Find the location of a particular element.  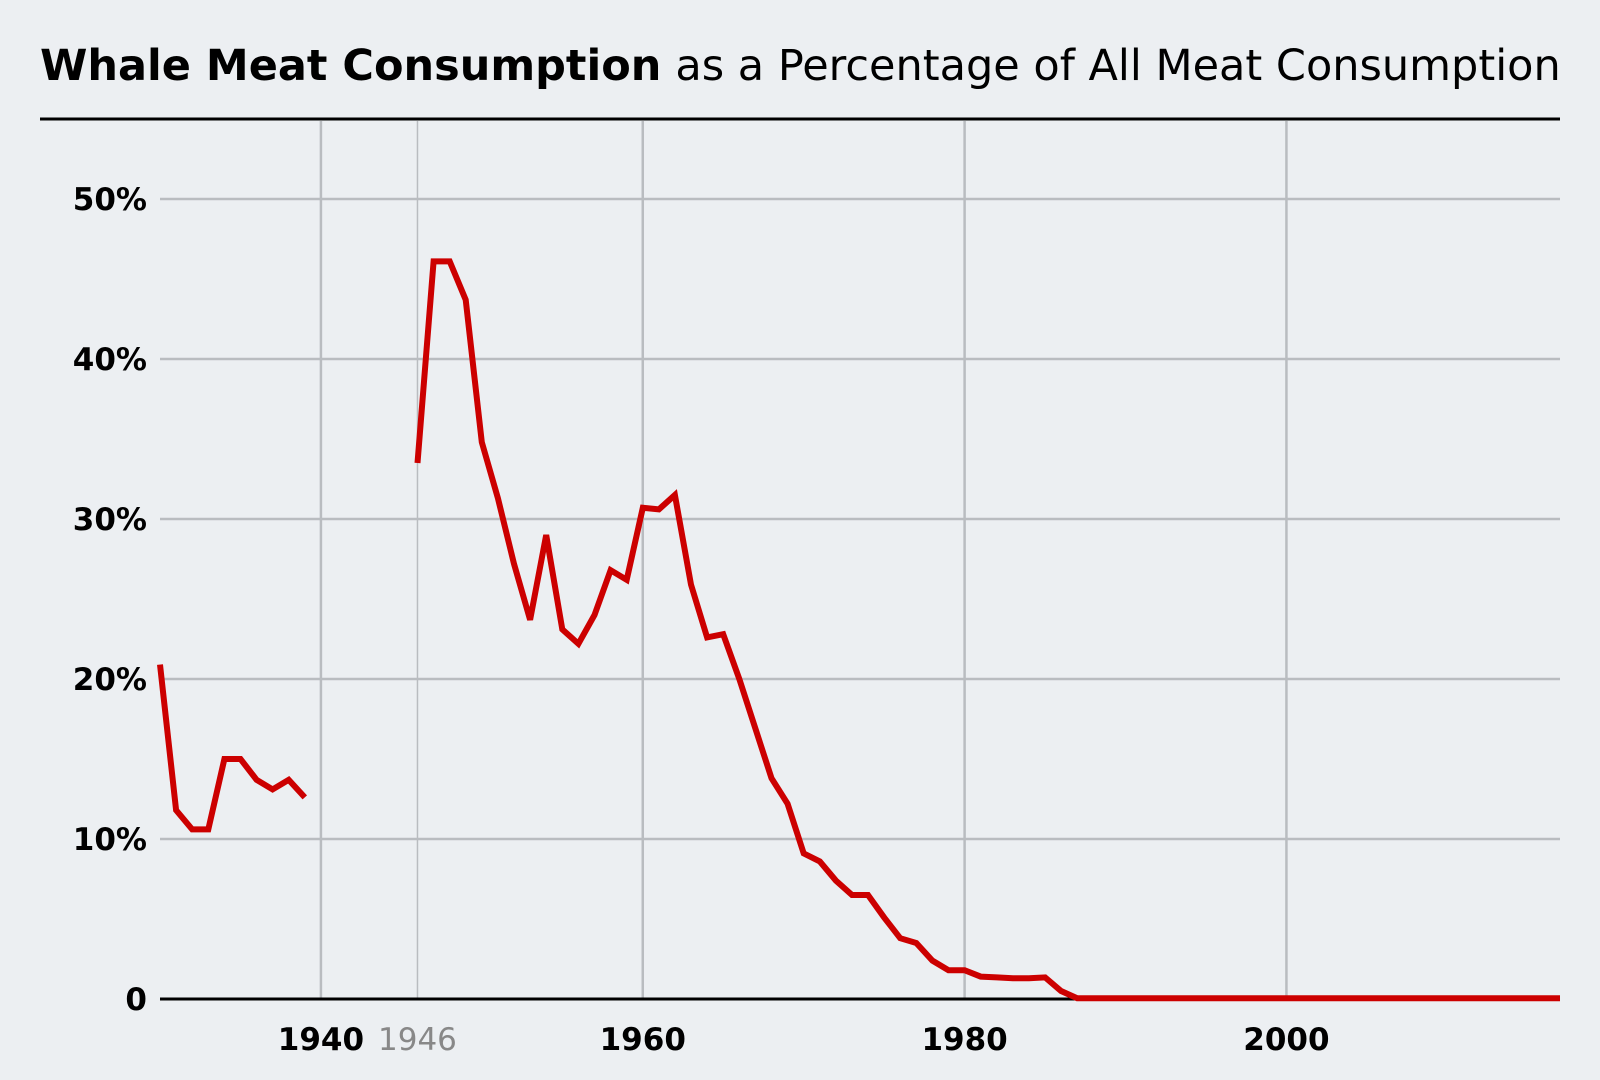

y-tick-label: 40% is located at coordinates (110, 360).